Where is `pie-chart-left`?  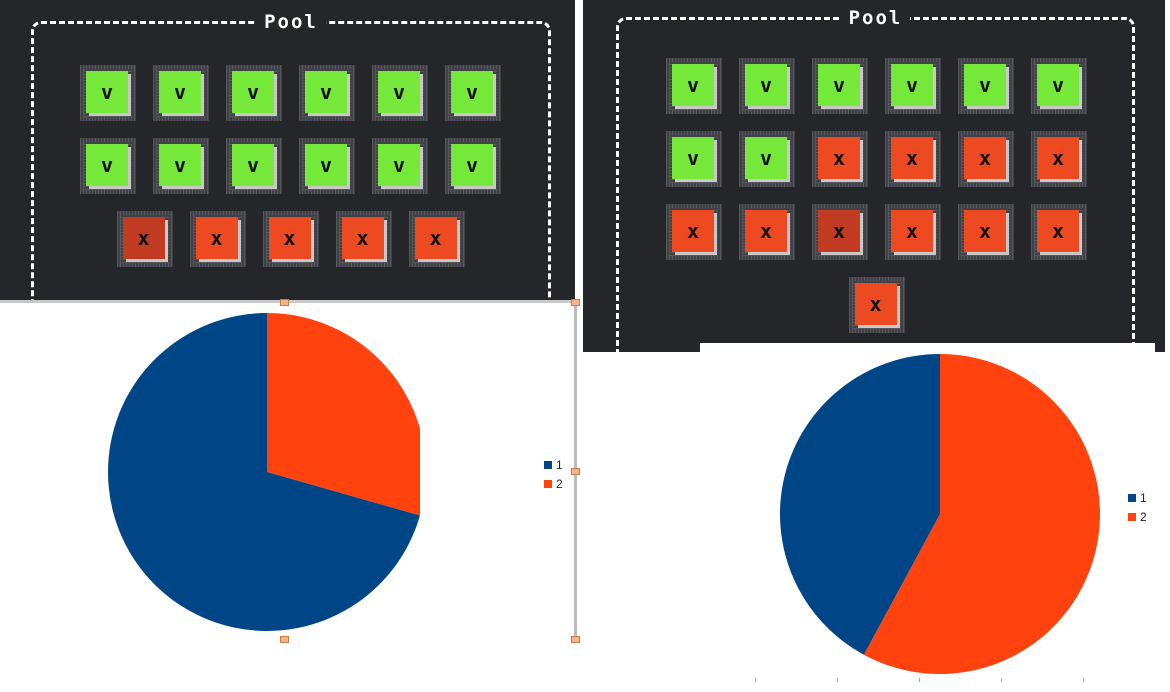
pie-chart-left is located at coordinates (264, 472).